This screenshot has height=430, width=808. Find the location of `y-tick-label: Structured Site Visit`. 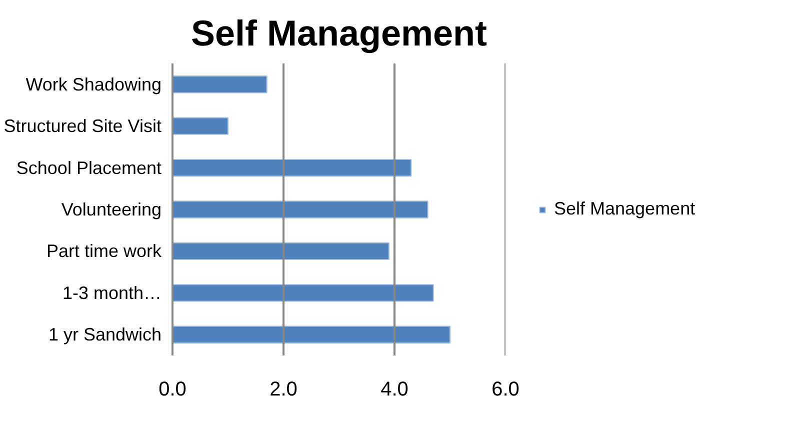

y-tick-label: Structured Site Visit is located at coordinates (83, 126).